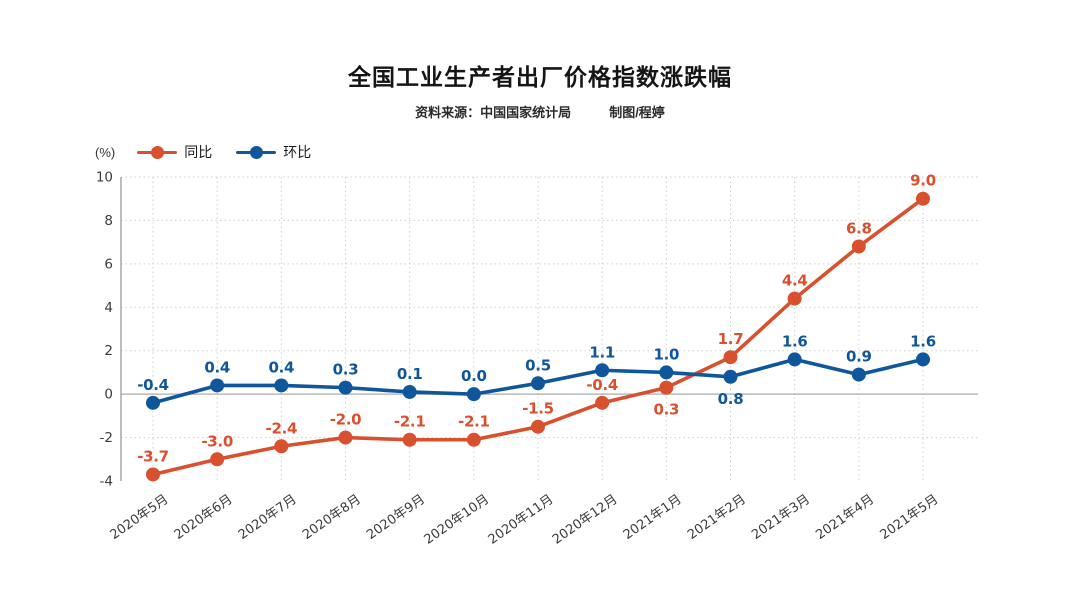 This screenshot has width=1080, height=615. Describe the element at coordinates (845, 517) in the screenshot. I see `x-axis-label: 2021年4月` at that location.